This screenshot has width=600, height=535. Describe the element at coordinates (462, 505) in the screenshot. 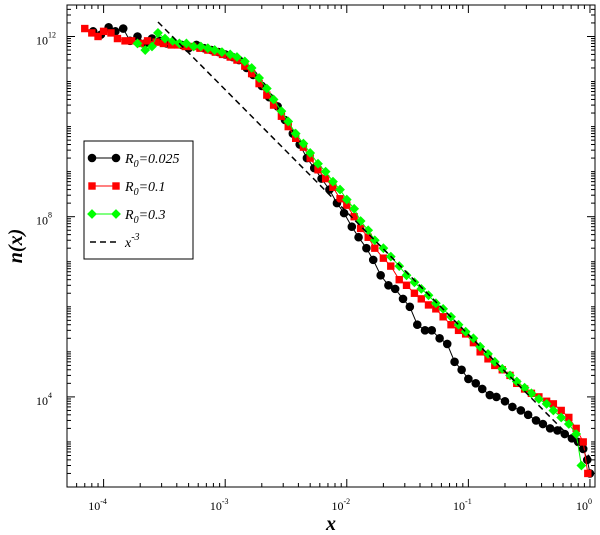

I see `x-tick-label: 10⁻¹` at that location.